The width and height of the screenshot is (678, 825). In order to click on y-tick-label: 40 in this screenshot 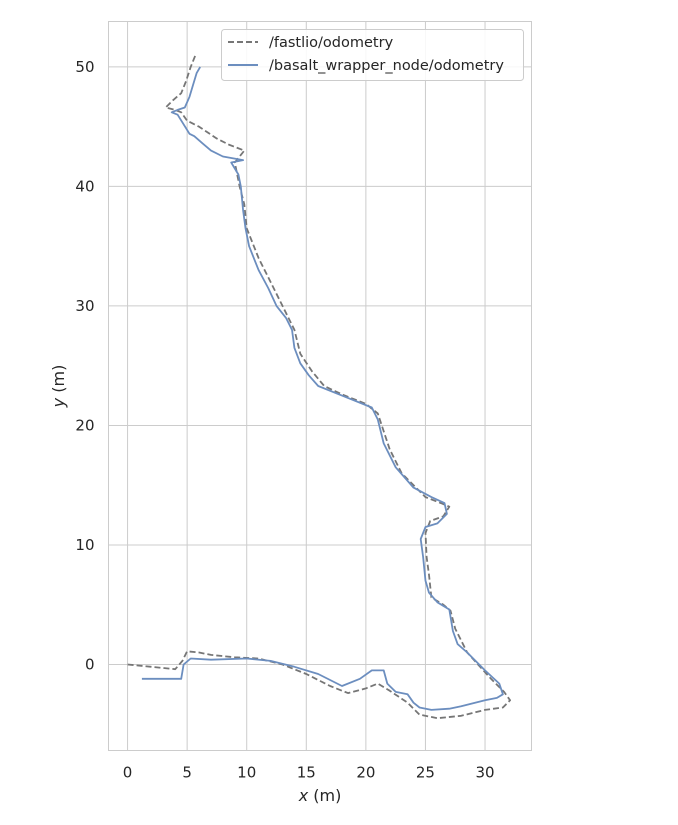, I will do `click(84, 186)`.